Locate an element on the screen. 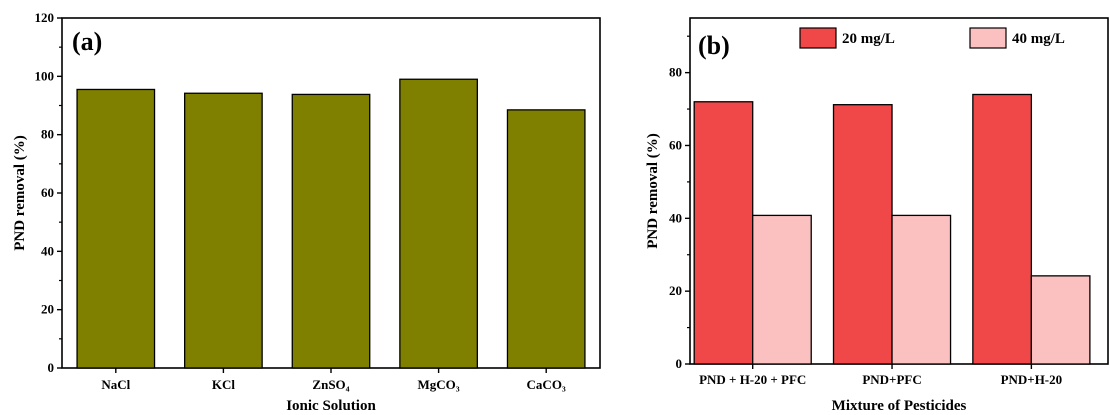 Image resolution: width=1110 pixels, height=415 pixels. panel-b-x-tick-label: PND + H-20 + PFC is located at coordinates (752, 379).